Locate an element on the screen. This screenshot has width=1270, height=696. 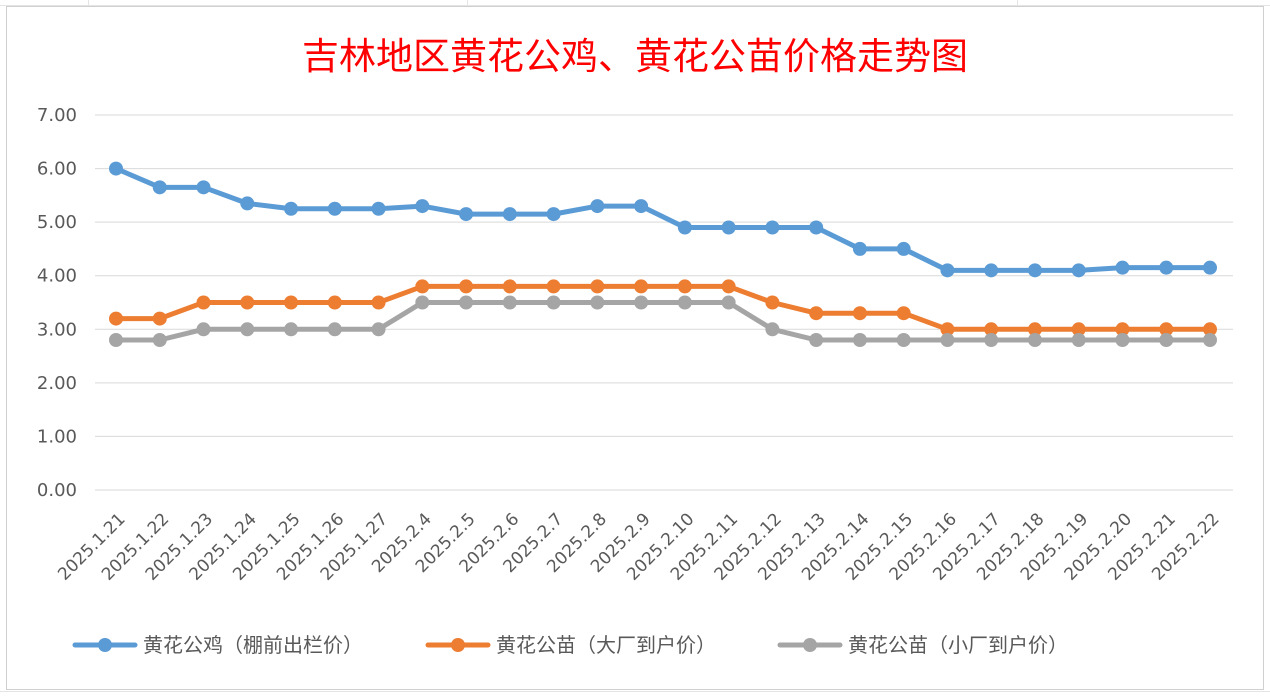
y-tick-label: 4.00 is located at coordinates (57, 276).